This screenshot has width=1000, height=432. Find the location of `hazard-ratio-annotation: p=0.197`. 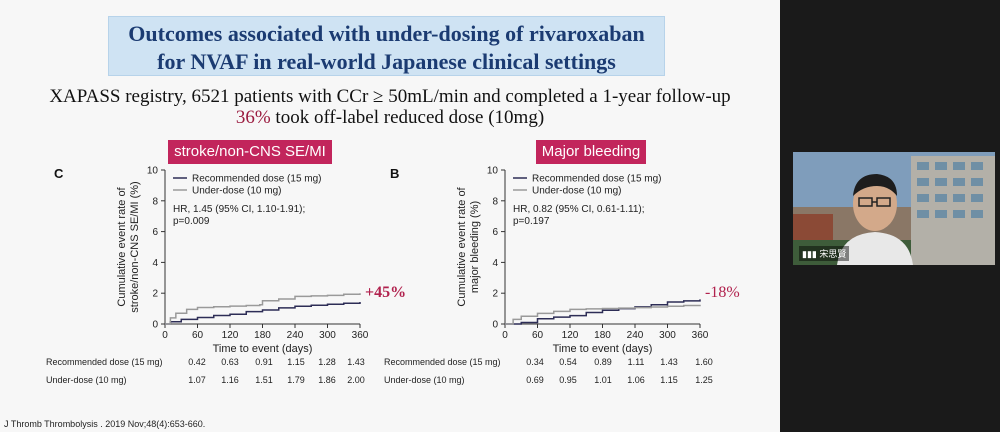

hazard-ratio-annotation: p=0.197 is located at coordinates (531, 221).